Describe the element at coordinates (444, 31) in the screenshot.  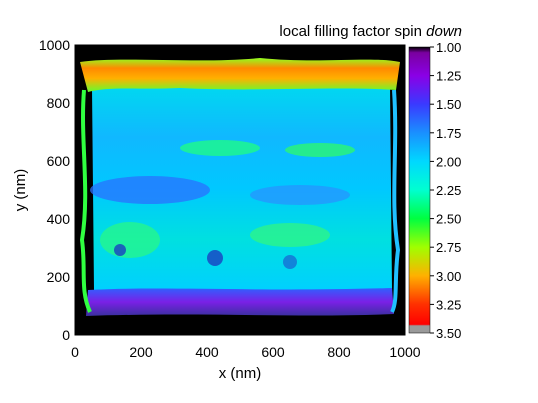
I see `chart-title-emphasis: down` at that location.